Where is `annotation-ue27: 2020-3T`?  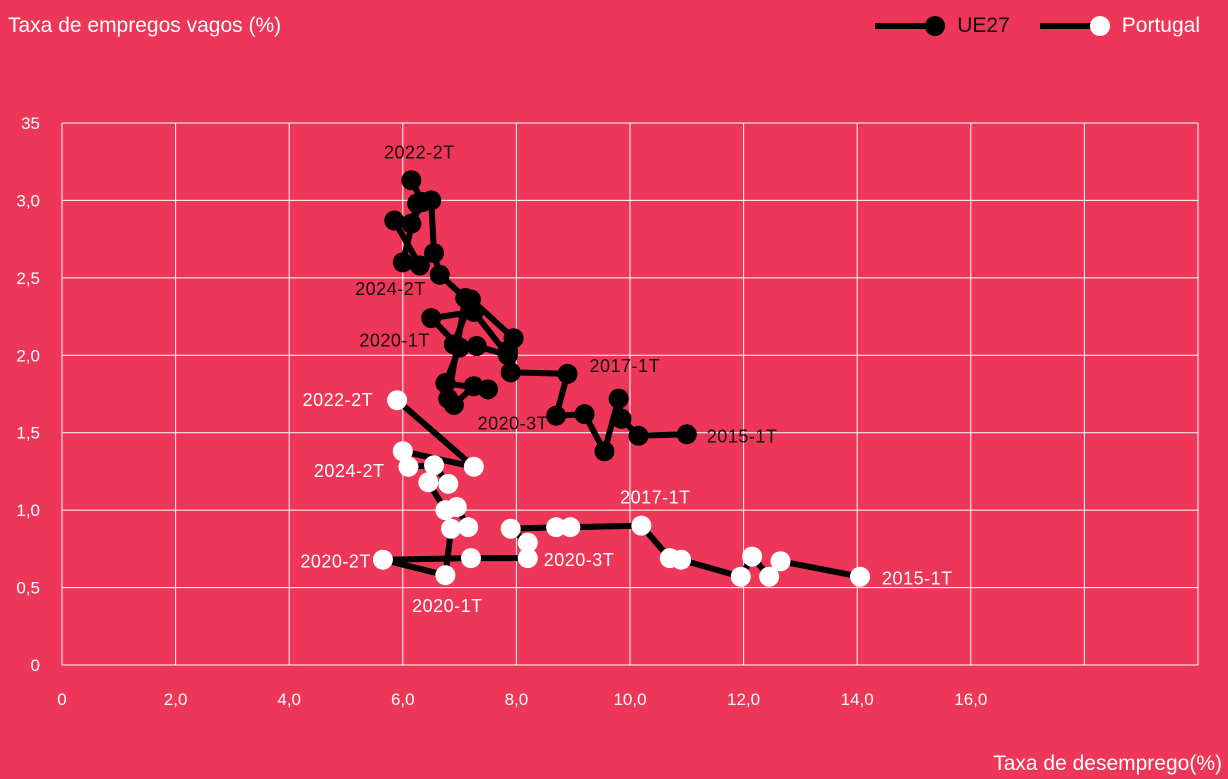 annotation-ue27: 2020-3T is located at coordinates (513, 424).